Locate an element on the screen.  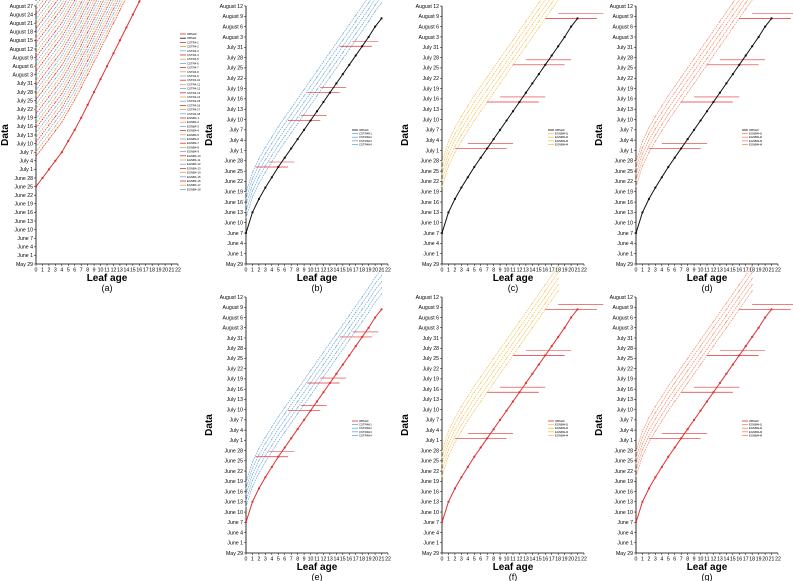
x-tick-label: 19 is located at coordinates (369, 271).